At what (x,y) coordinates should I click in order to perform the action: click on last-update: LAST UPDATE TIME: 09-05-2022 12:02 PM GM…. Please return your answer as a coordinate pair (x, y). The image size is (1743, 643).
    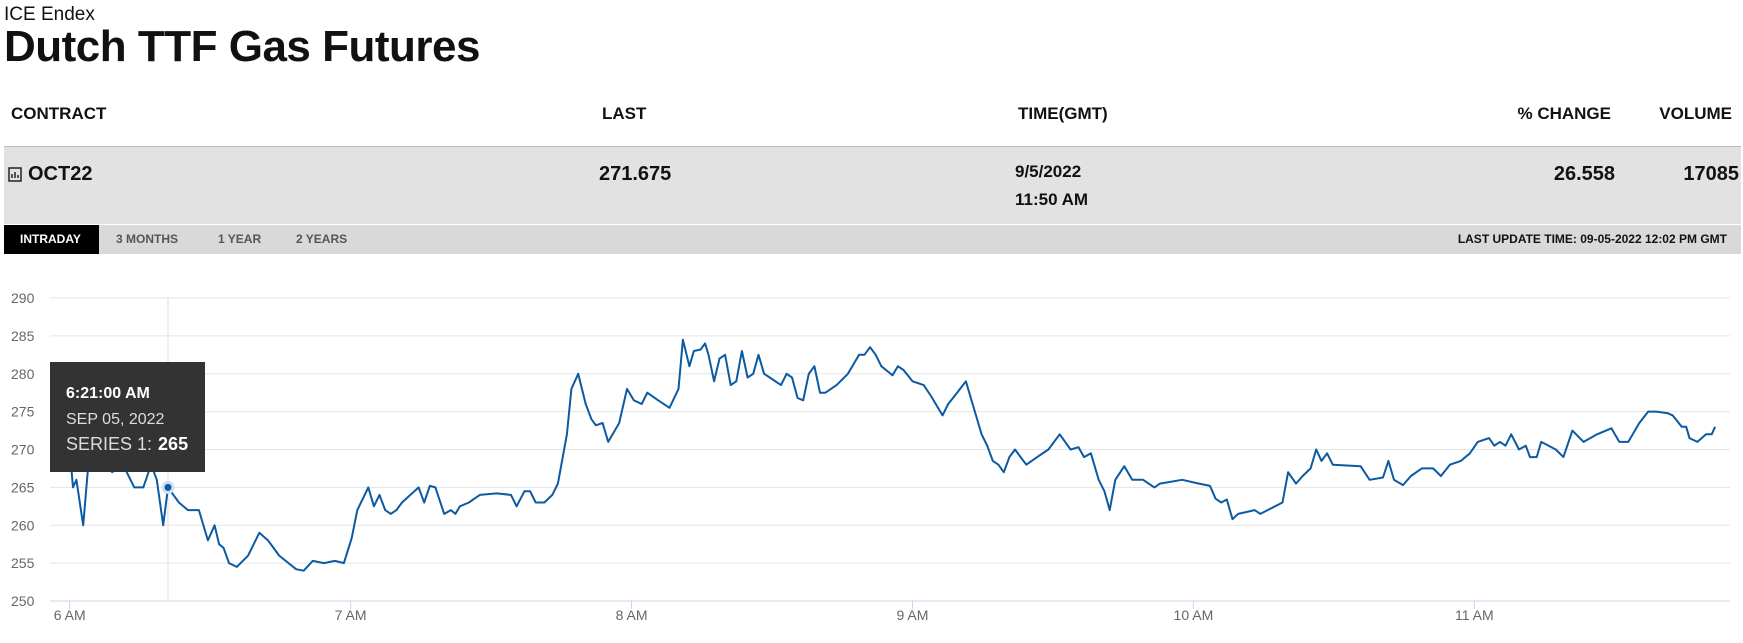
    Looking at the image, I should click on (1592, 239).